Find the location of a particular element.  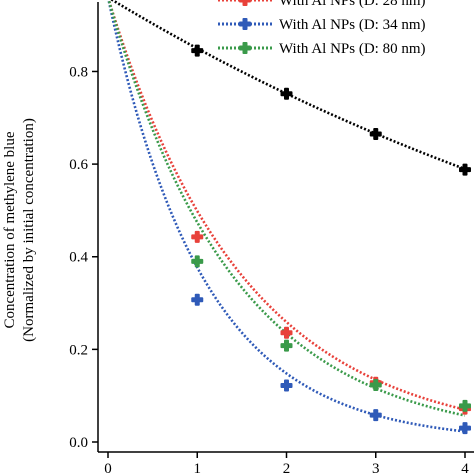

x-tick-label: 2 is located at coordinates (287, 467).